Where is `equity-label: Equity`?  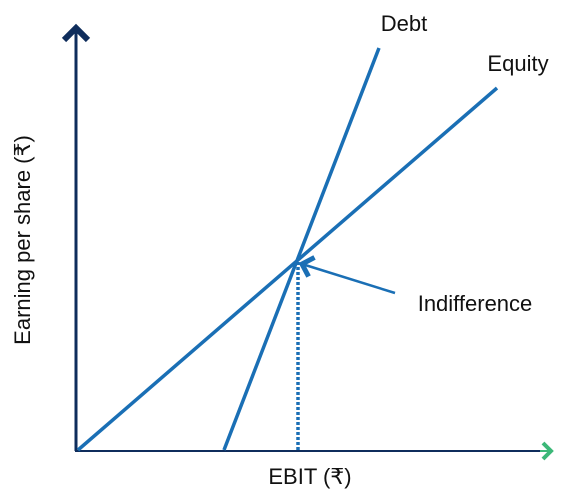 equity-label: Equity is located at coordinates (517, 63).